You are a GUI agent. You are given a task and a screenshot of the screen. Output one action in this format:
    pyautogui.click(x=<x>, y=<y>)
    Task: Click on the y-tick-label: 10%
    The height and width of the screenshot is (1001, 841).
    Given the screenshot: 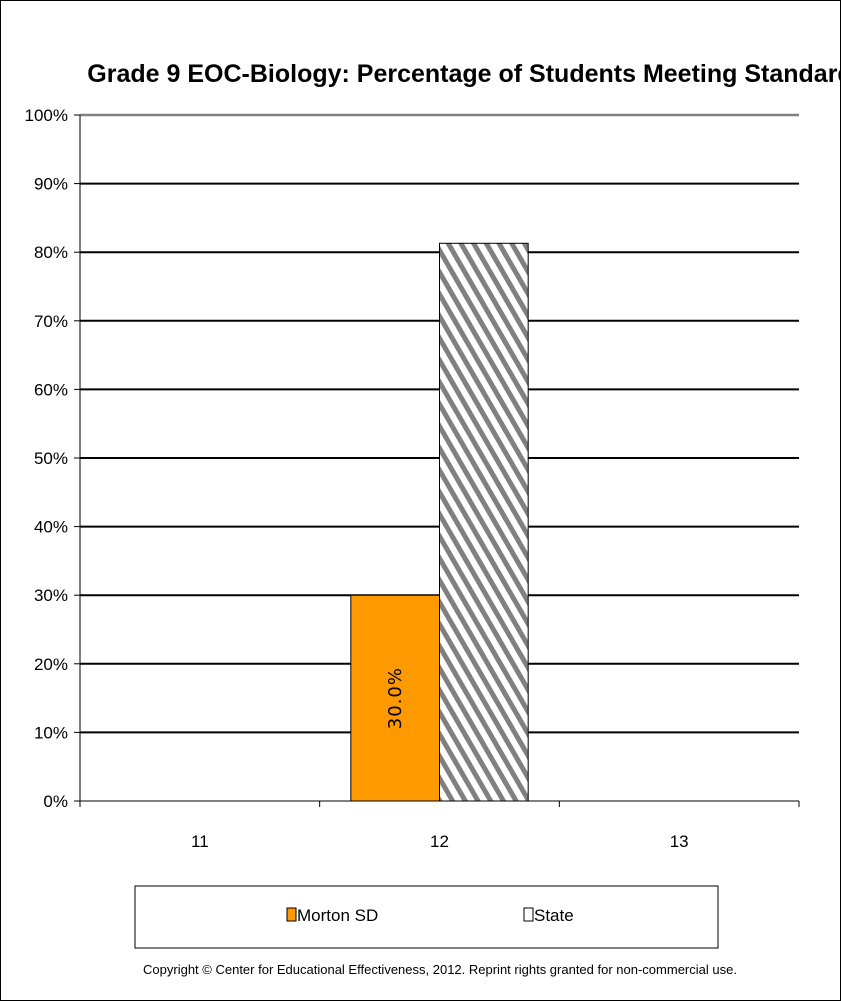 What is the action you would take?
    pyautogui.click(x=51, y=732)
    